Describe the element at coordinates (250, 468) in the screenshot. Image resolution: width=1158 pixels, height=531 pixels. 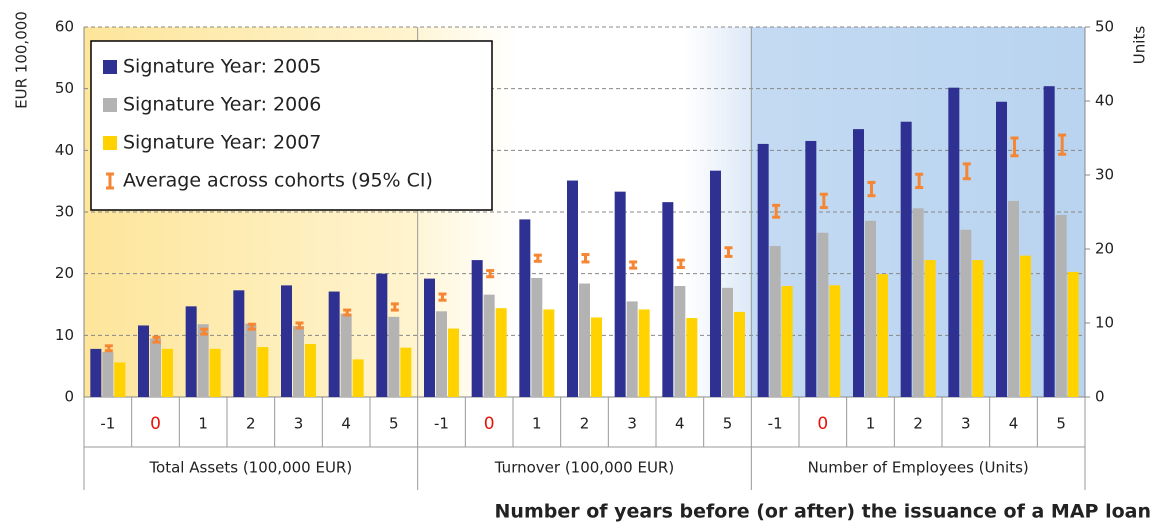
I see `panel-label: Total Assets (100,000 EUR)` at that location.